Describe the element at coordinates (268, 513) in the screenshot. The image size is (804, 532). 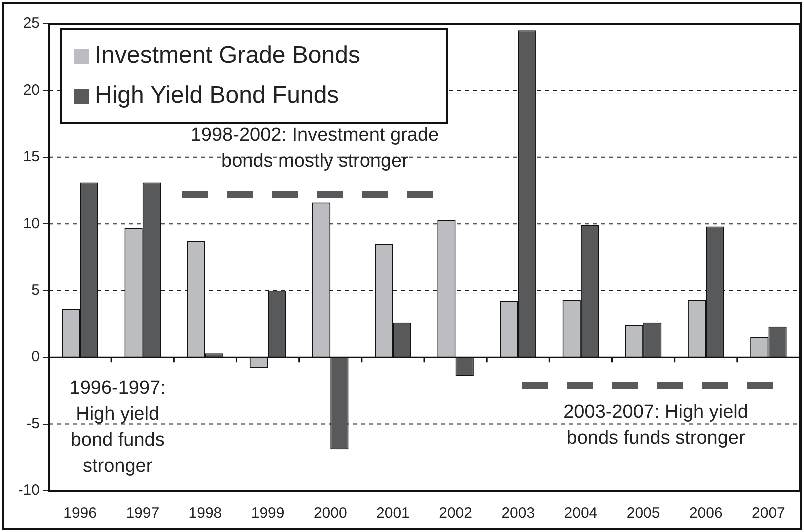
I see `x-tick-label: 1999` at that location.